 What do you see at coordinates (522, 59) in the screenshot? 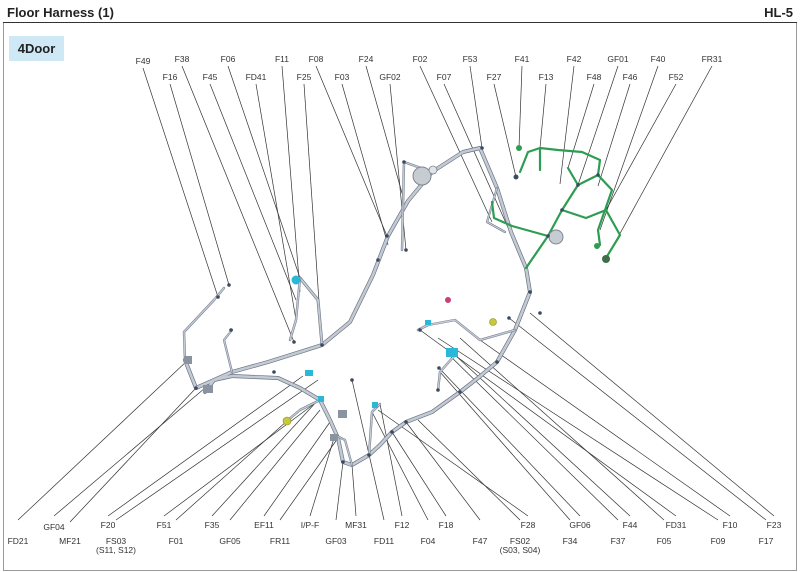
I see `top-label-f41: F41` at bounding box center [522, 59].